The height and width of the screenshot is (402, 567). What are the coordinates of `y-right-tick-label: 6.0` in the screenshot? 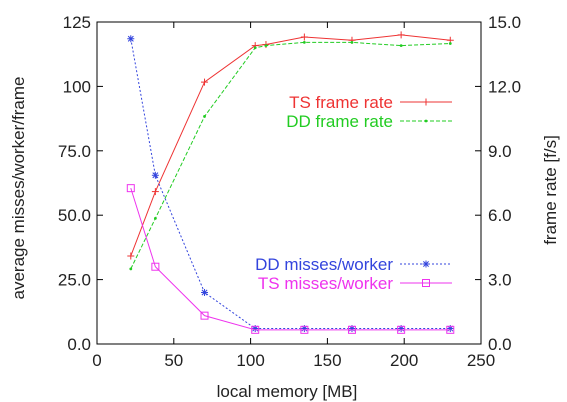 It's located at (500, 215).